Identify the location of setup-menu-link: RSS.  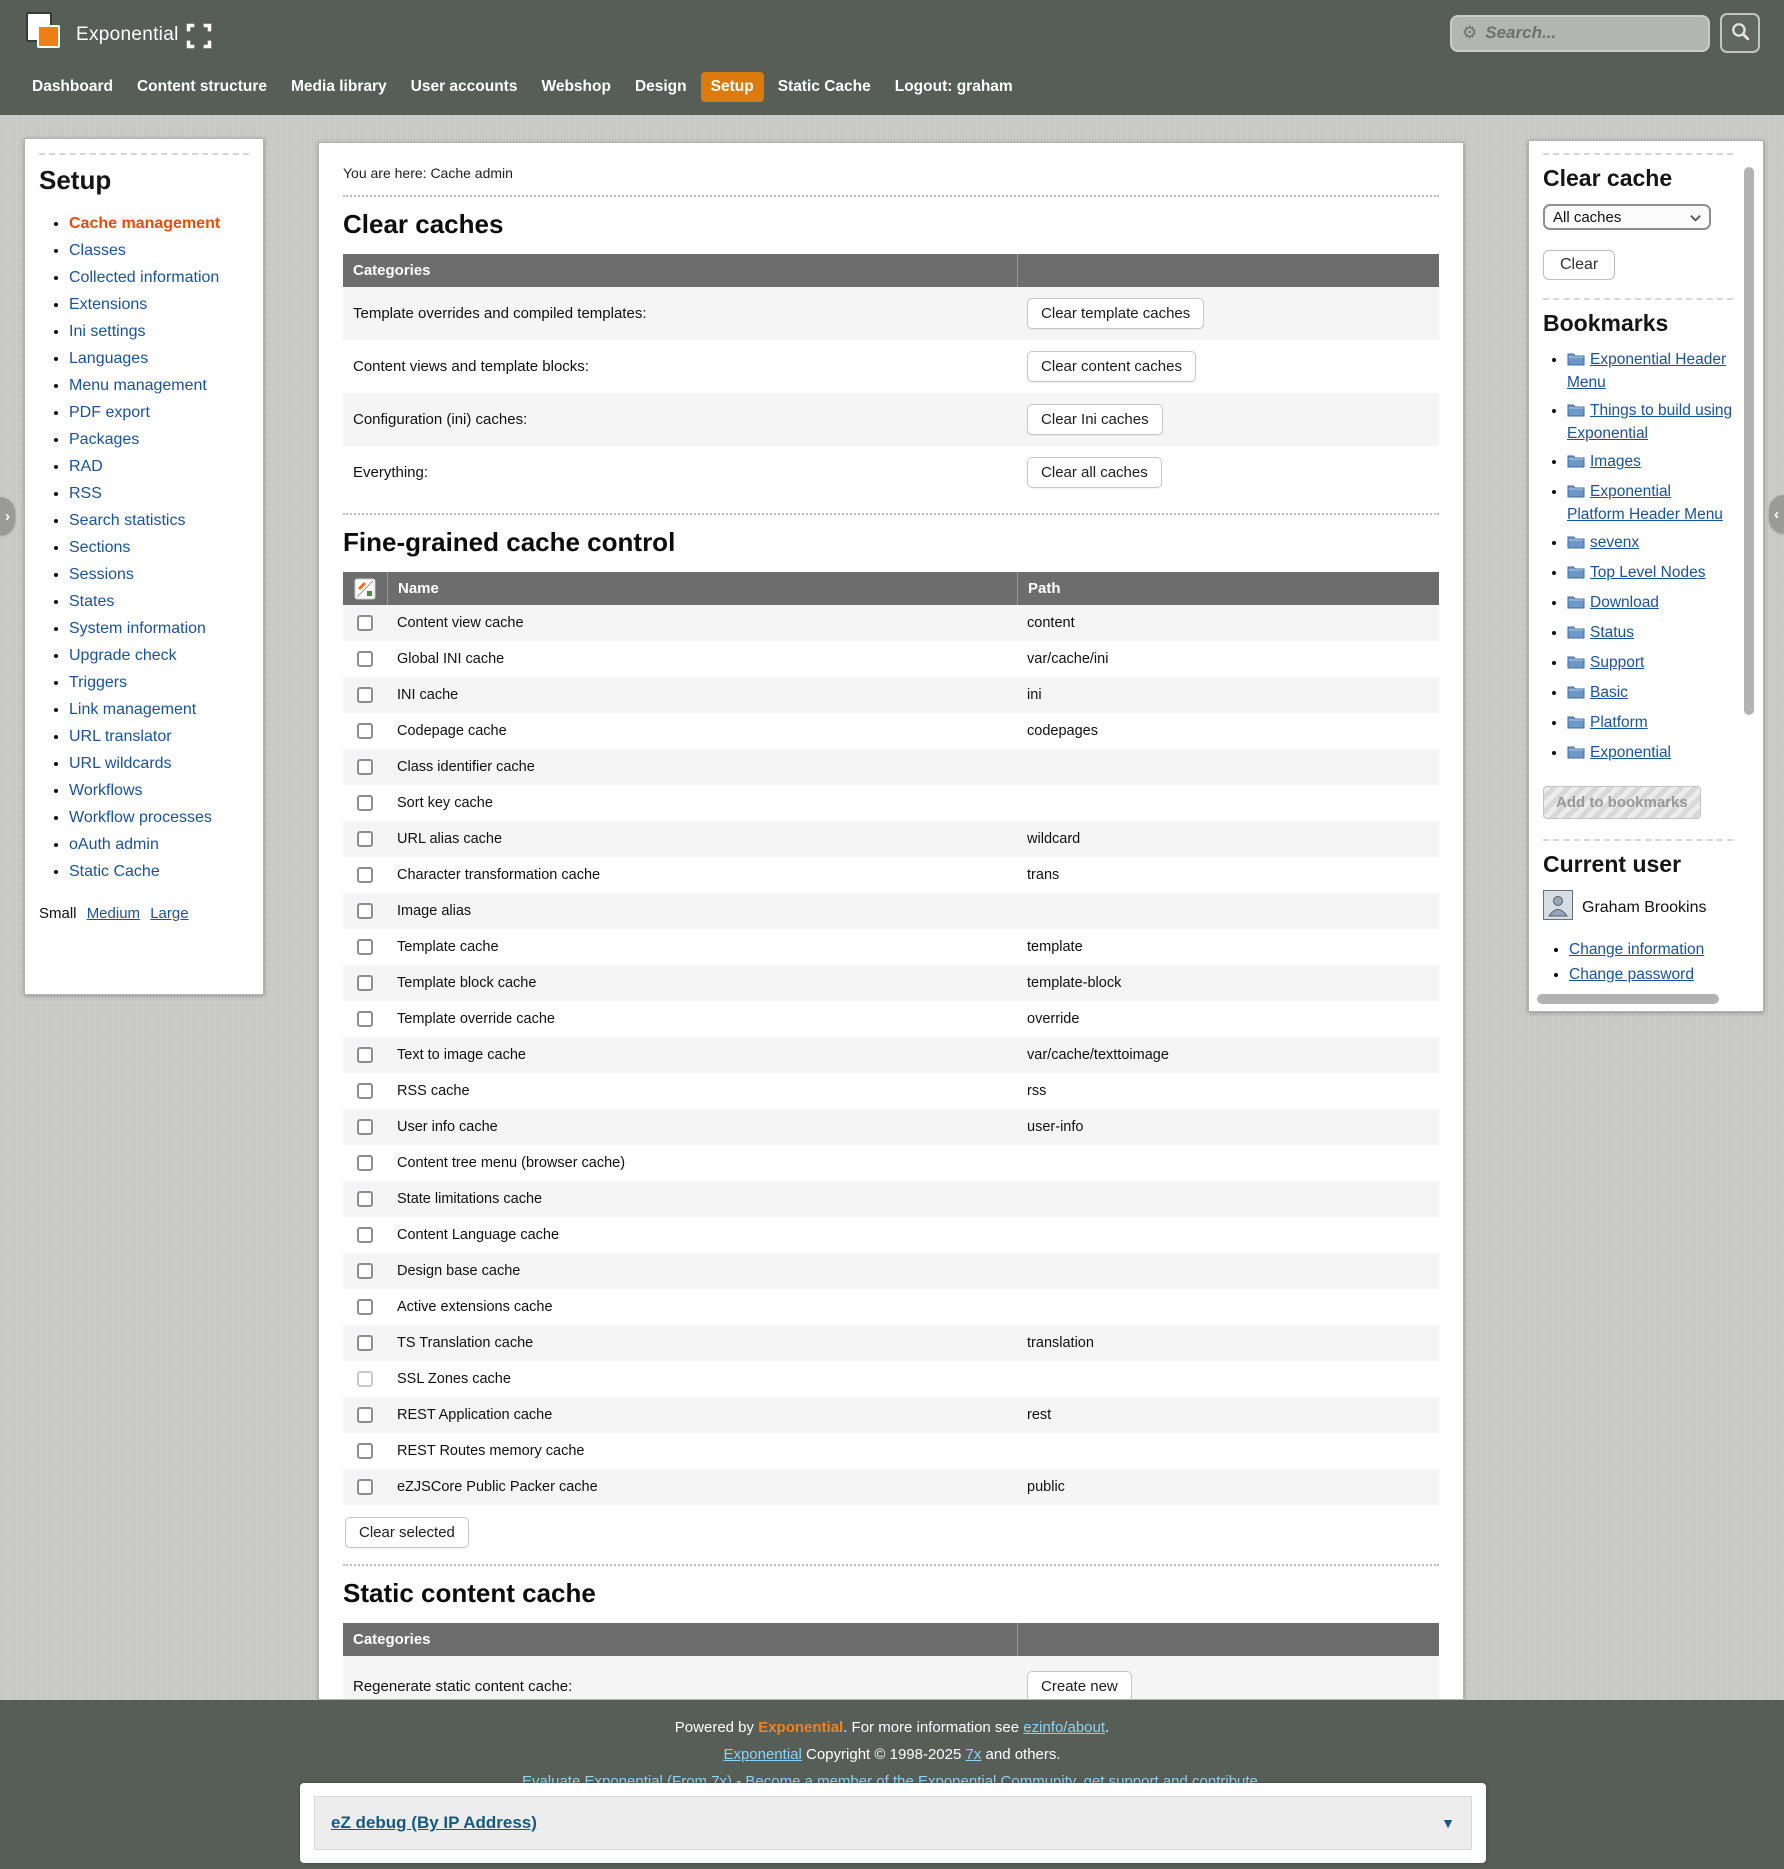
(85, 493).